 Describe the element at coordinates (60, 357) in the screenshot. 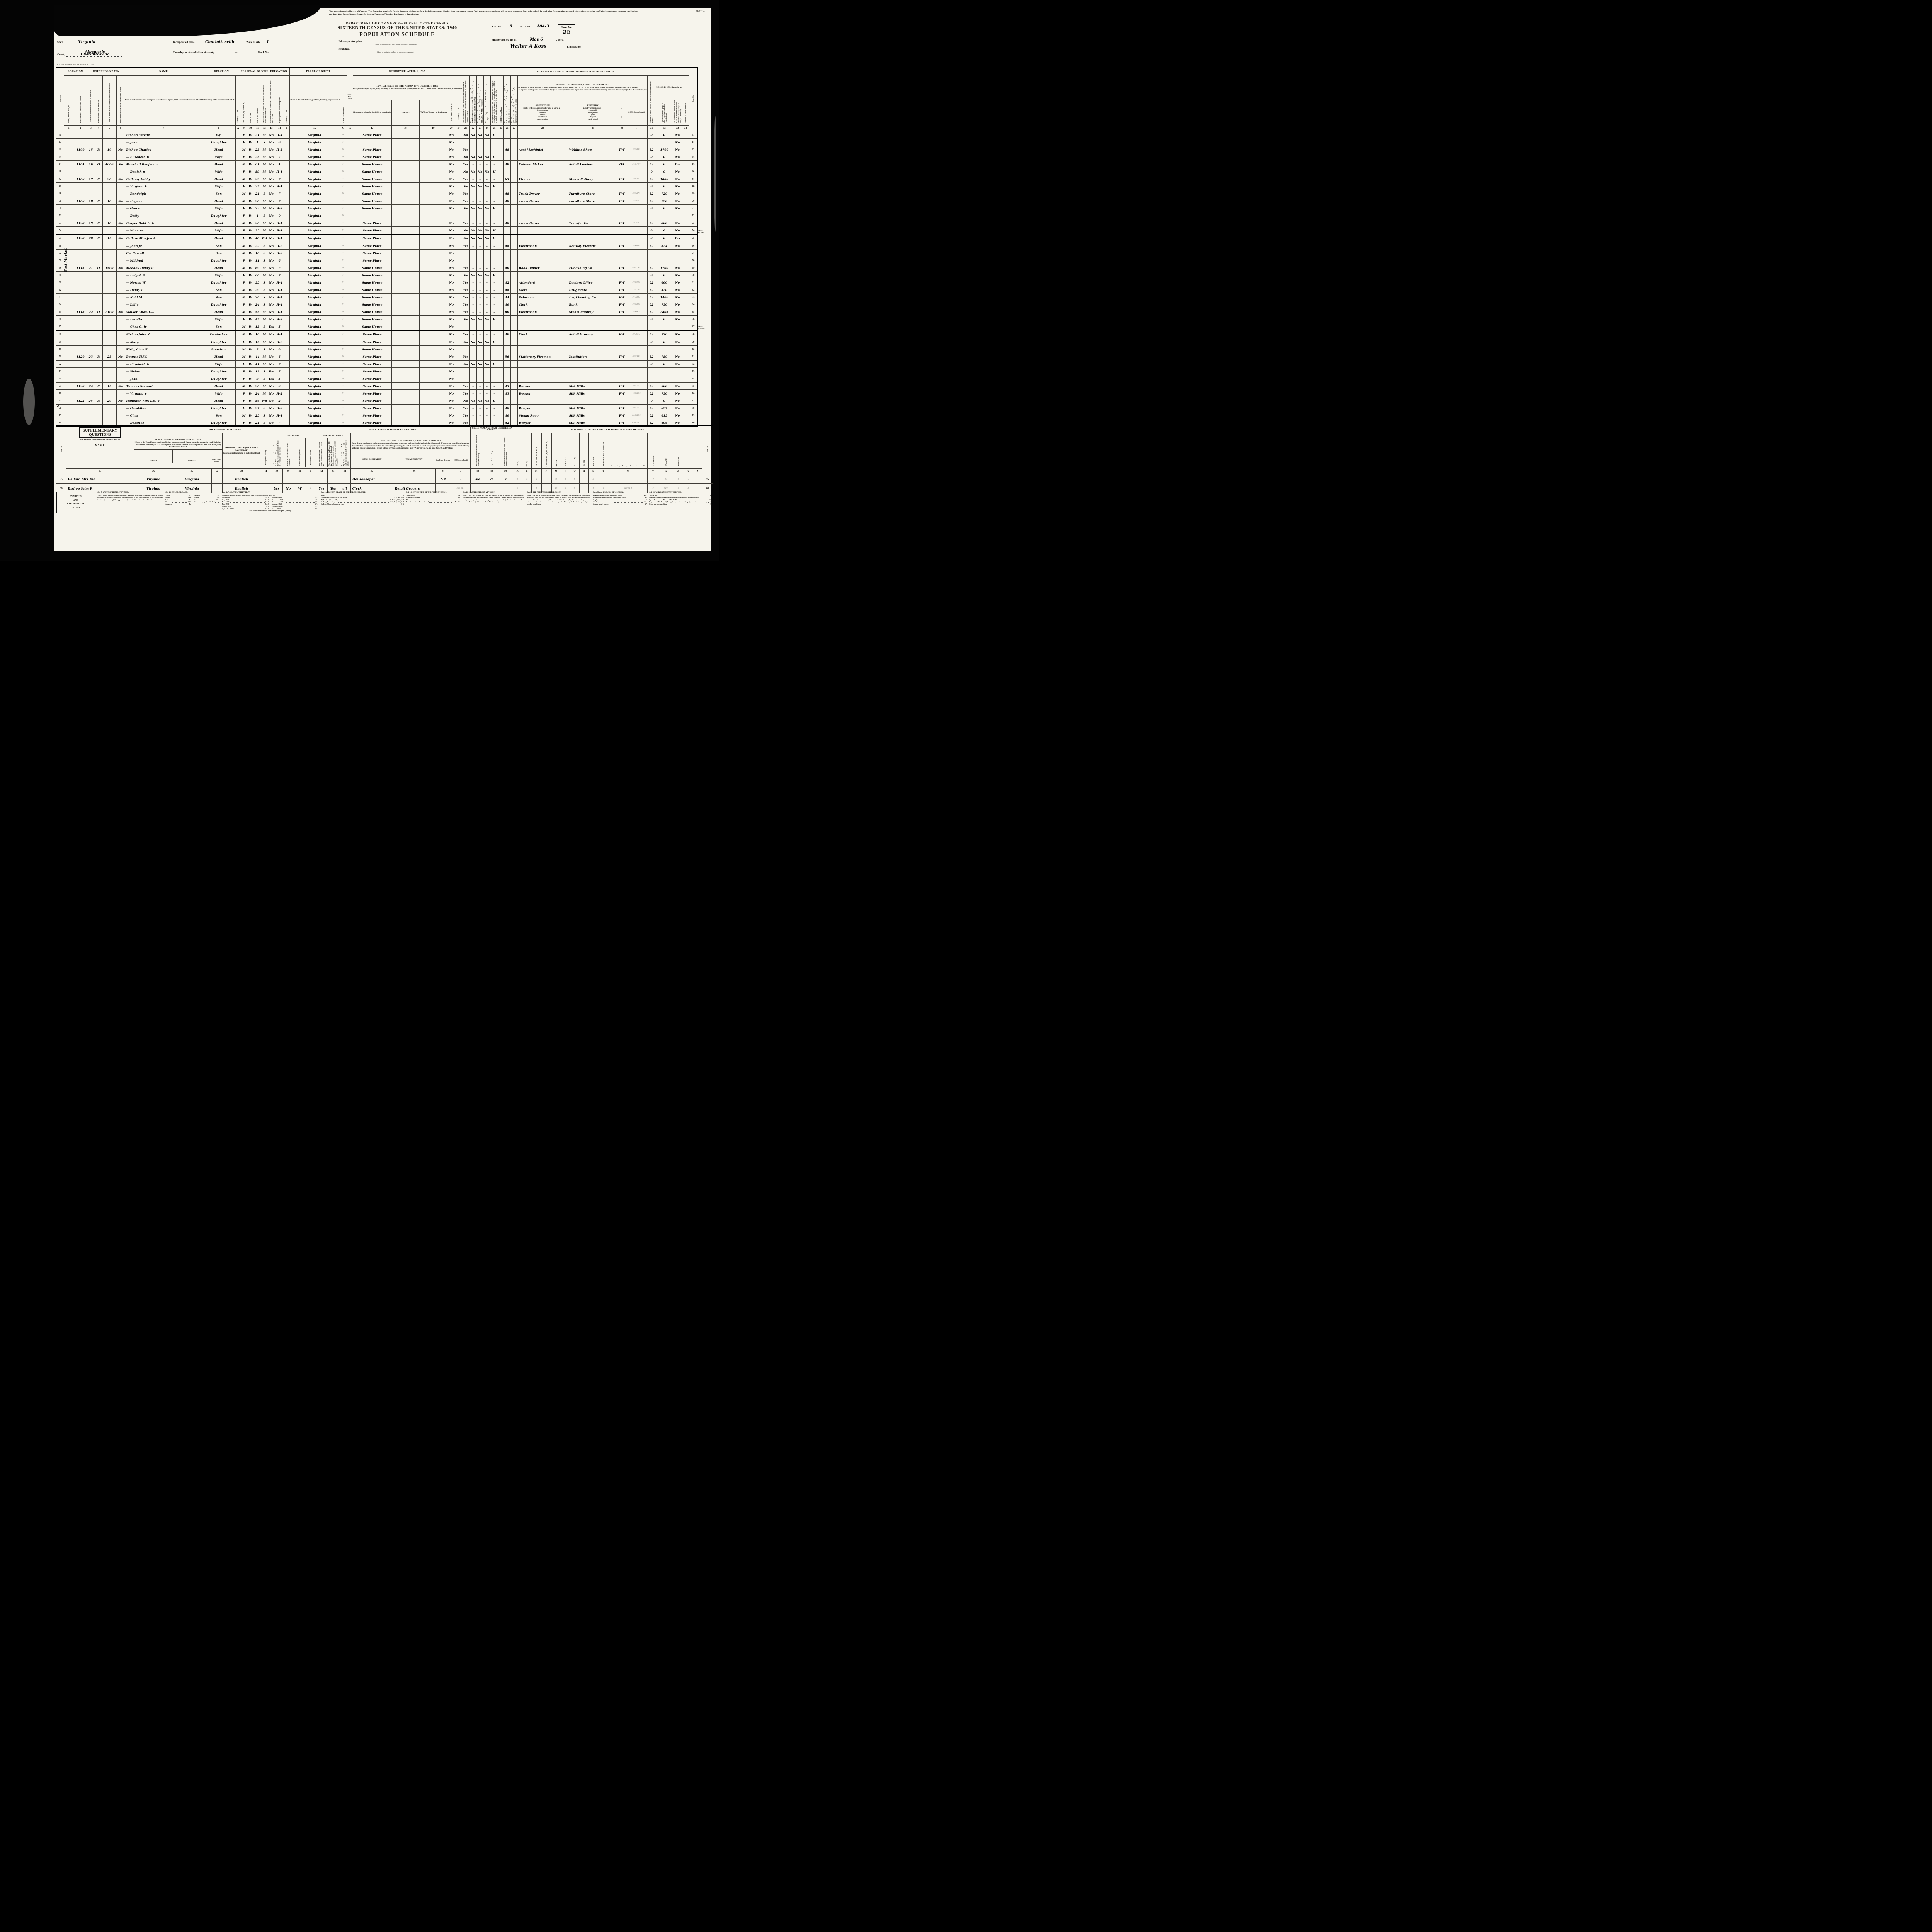

I see `cell-ln: 71` at that location.